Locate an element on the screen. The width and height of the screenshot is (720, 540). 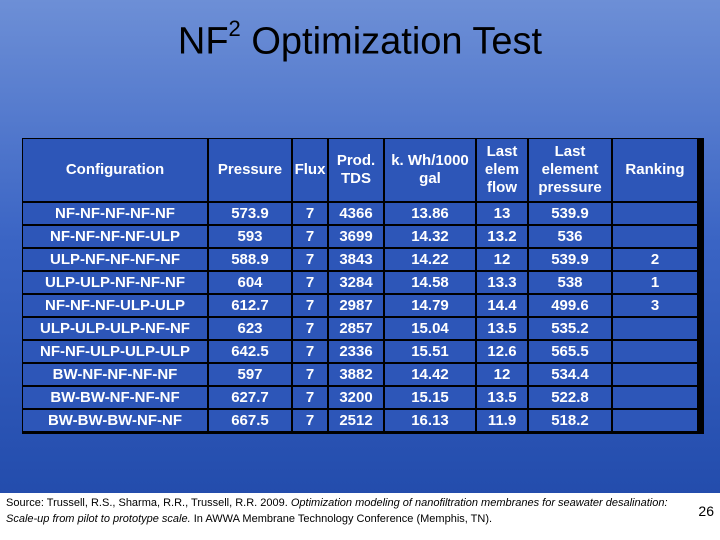
table-cell: 16.13 is located at coordinates (430, 420).